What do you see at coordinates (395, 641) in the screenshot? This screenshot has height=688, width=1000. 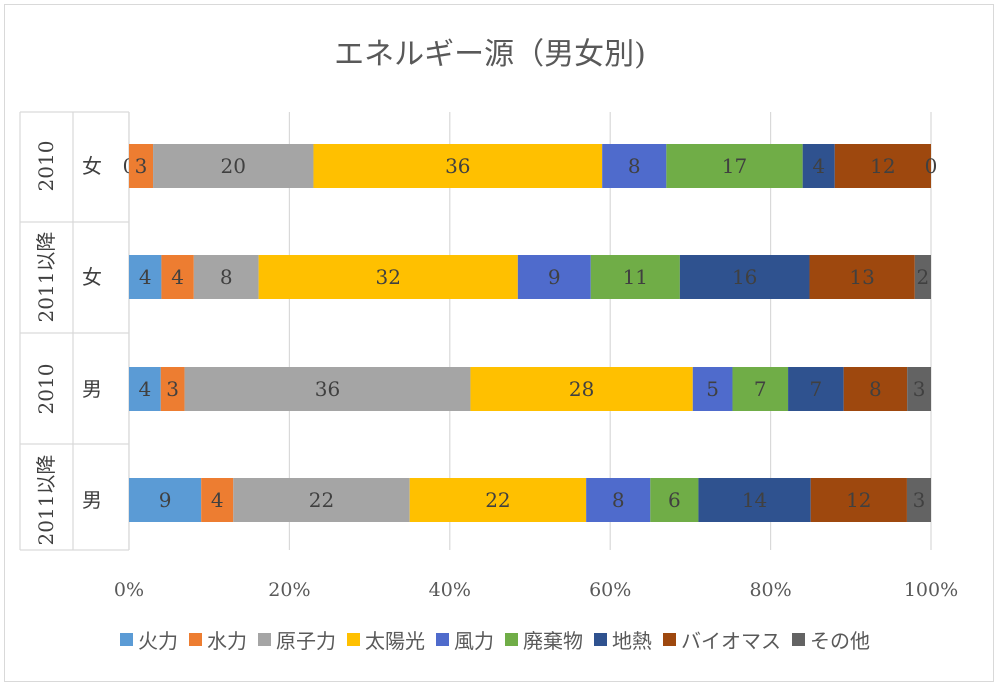 I see `legend-label: 太陽光` at bounding box center [395, 641].